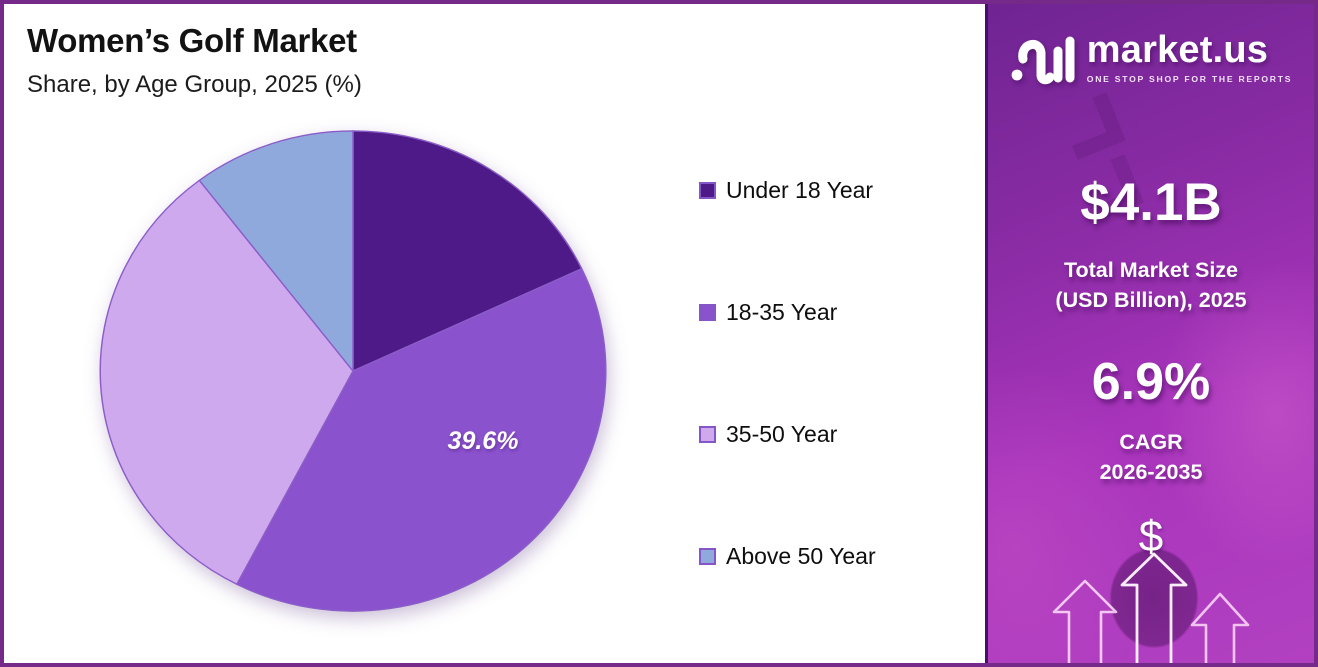 This screenshot has width=1318, height=667. What do you see at coordinates (1151, 299) in the screenshot?
I see `market-size-label-line2: (USD Billion), 2025` at bounding box center [1151, 299].